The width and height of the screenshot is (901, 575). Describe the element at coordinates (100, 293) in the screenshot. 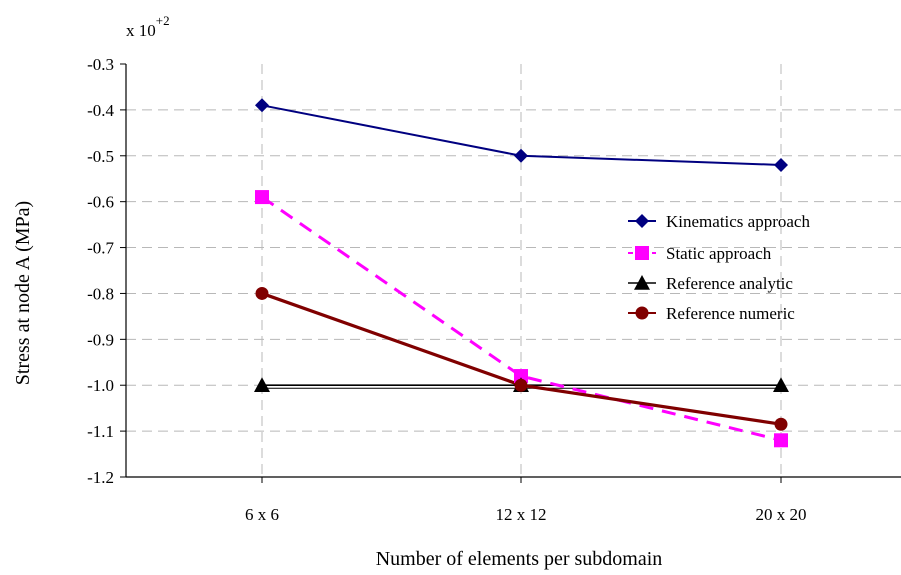

I see `y-tick-label: -0.8` at that location.